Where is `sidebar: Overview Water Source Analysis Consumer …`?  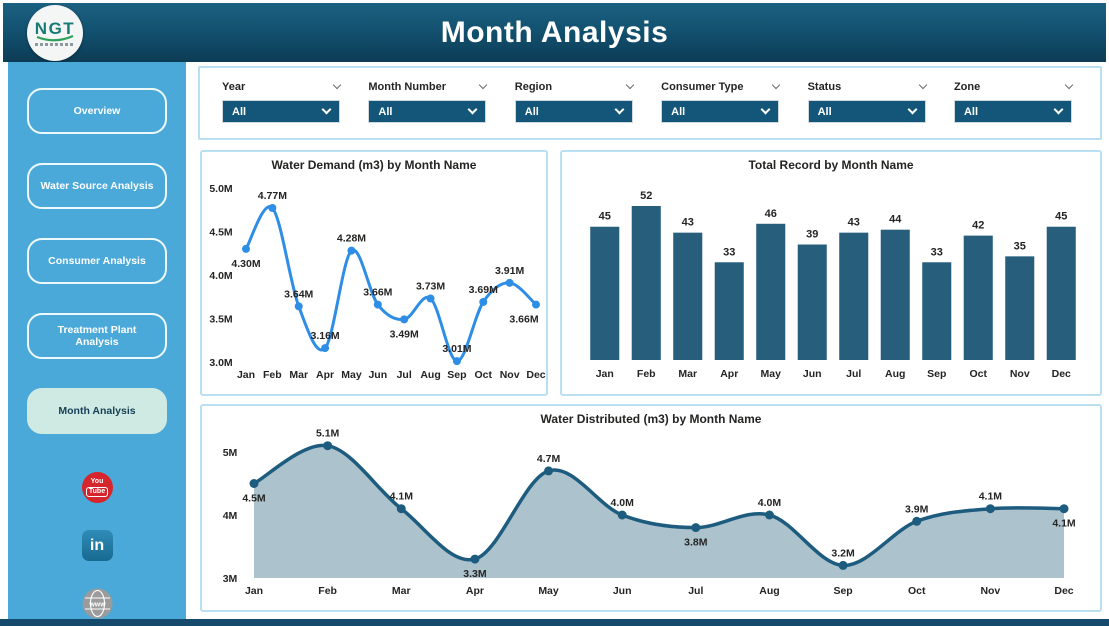
sidebar: Overview Water Source Analysis Consumer … is located at coordinates (97, 340).